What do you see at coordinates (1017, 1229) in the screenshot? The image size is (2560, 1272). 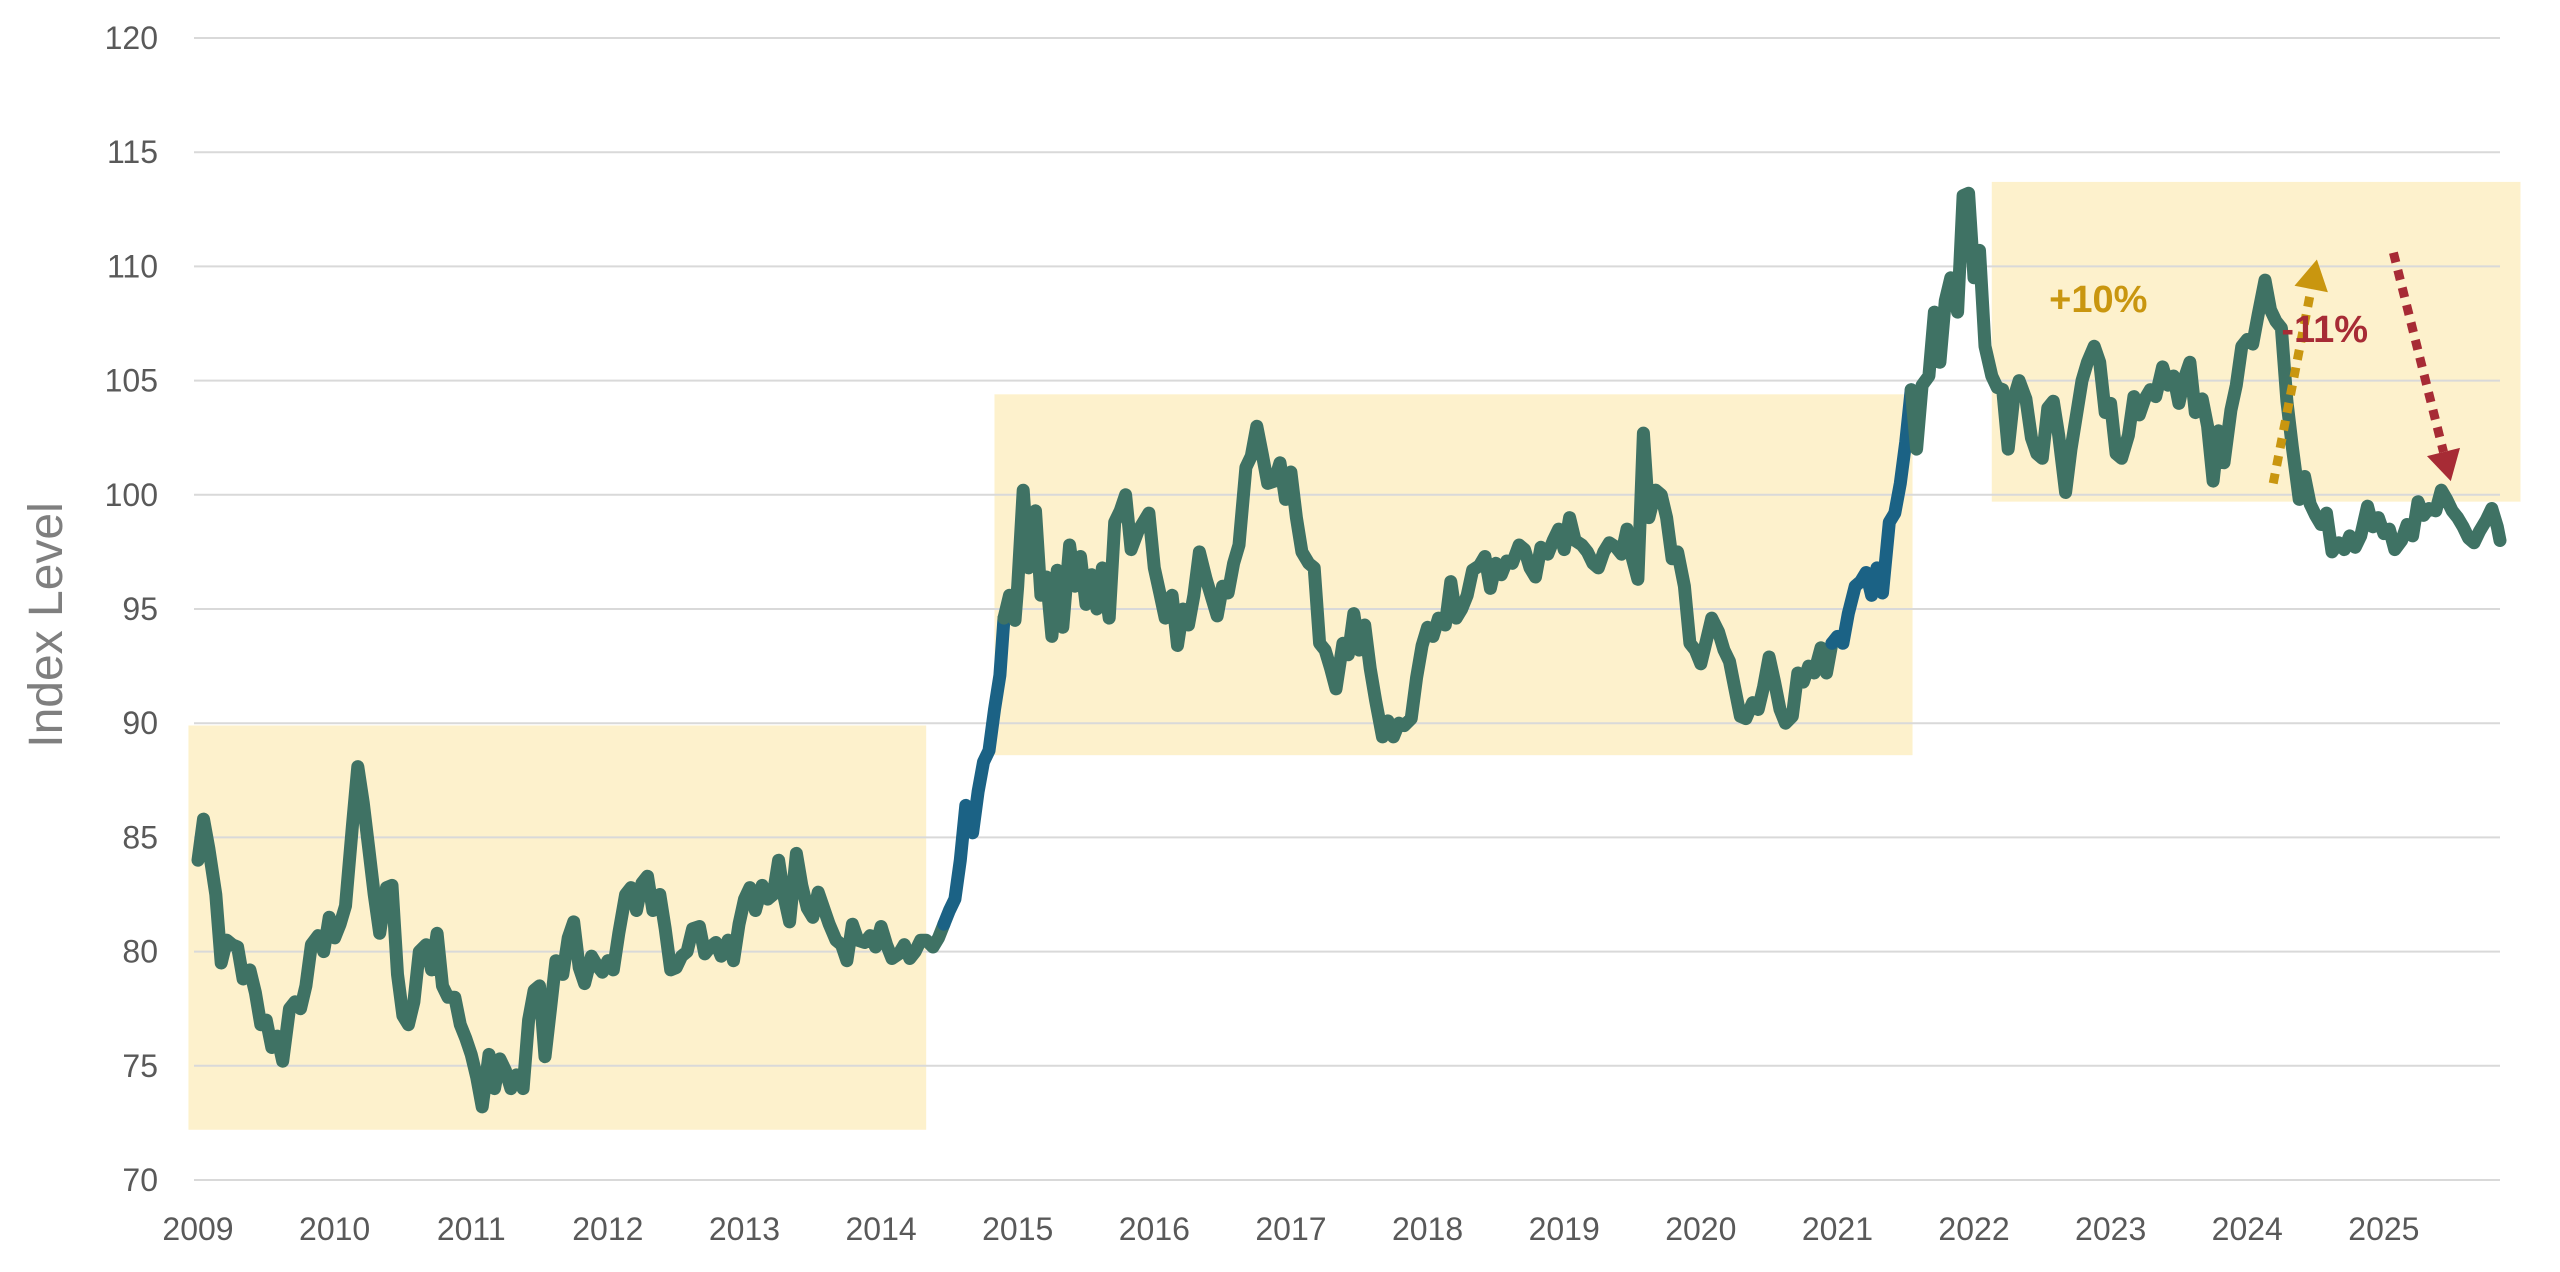 I see `x-tick-label-2015: 2015` at bounding box center [1017, 1229].